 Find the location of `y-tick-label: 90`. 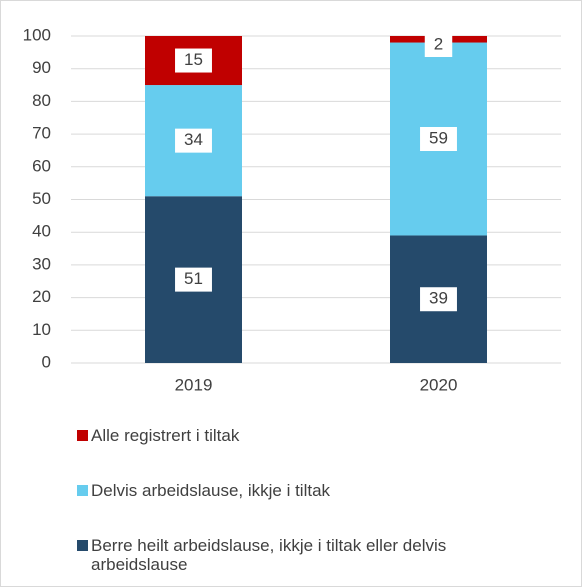

y-tick-label: 90 is located at coordinates (41, 67).